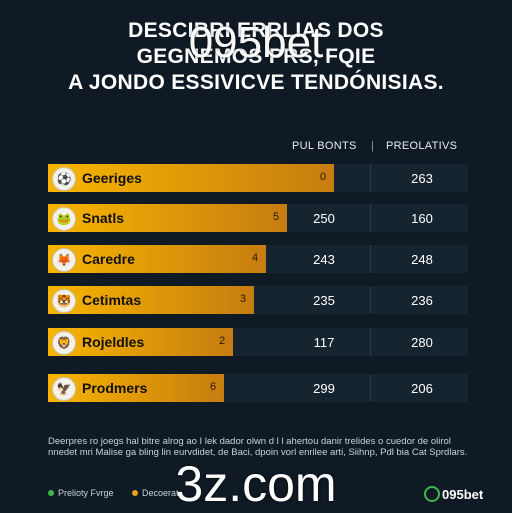  I want to click on category-label: Prodmers, so click(115, 388).